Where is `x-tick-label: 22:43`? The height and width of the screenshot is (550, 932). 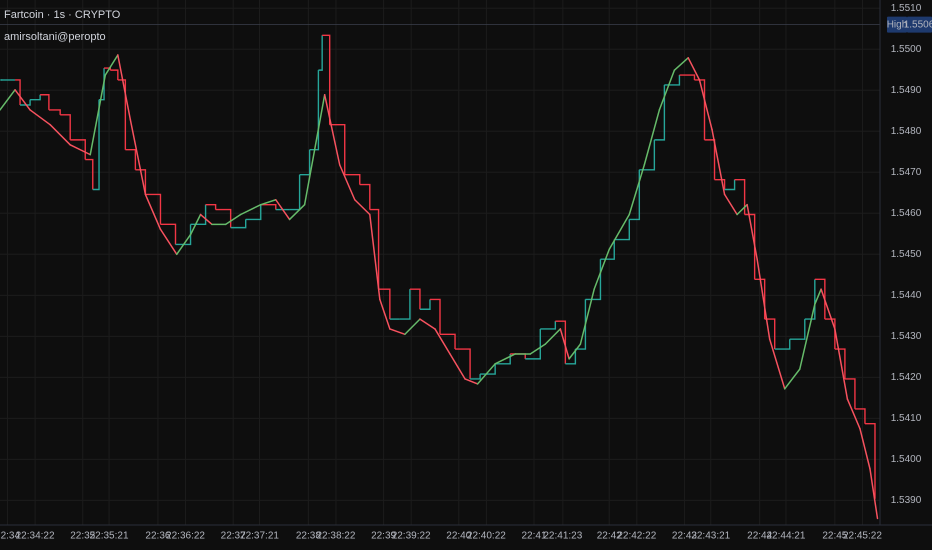 x-tick-label: 22:43 is located at coordinates (684, 536).